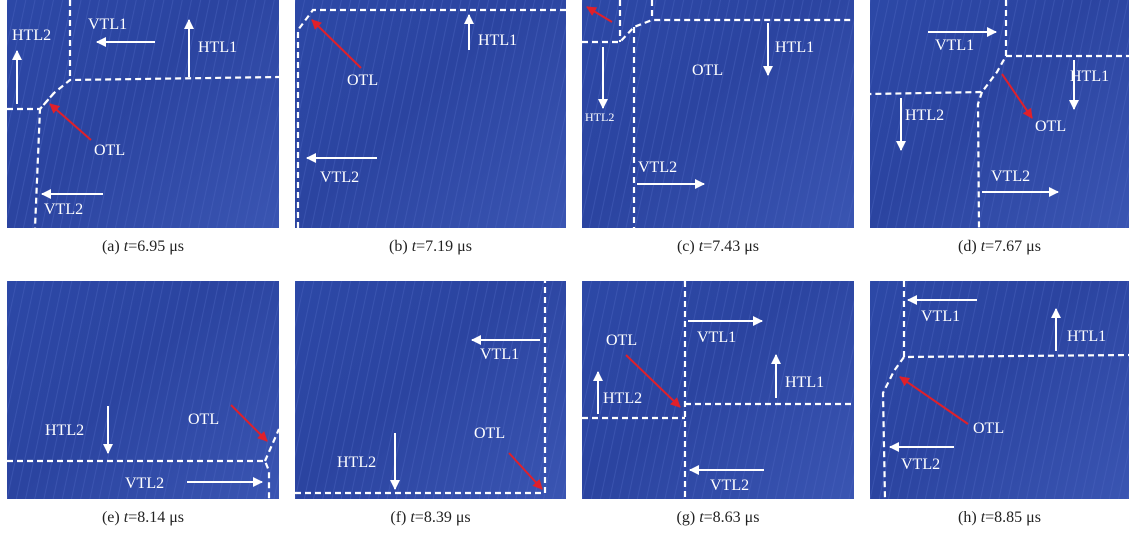  I want to click on panel-h: VTL1 HTL1 OTL VTL2 (h) t=8.85 μs, so click(999, 403).